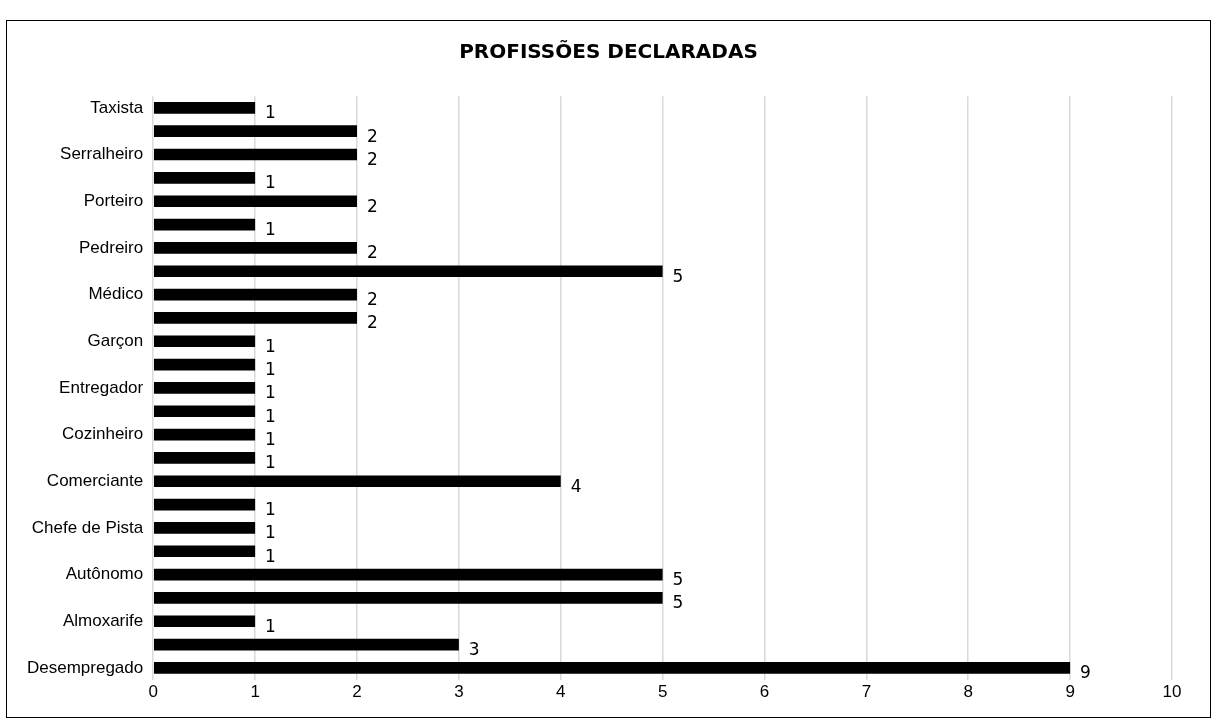 The image size is (1219, 725). Describe the element at coordinates (102, 434) in the screenshot. I see `y-tick-label: Cozinheiro` at that location.